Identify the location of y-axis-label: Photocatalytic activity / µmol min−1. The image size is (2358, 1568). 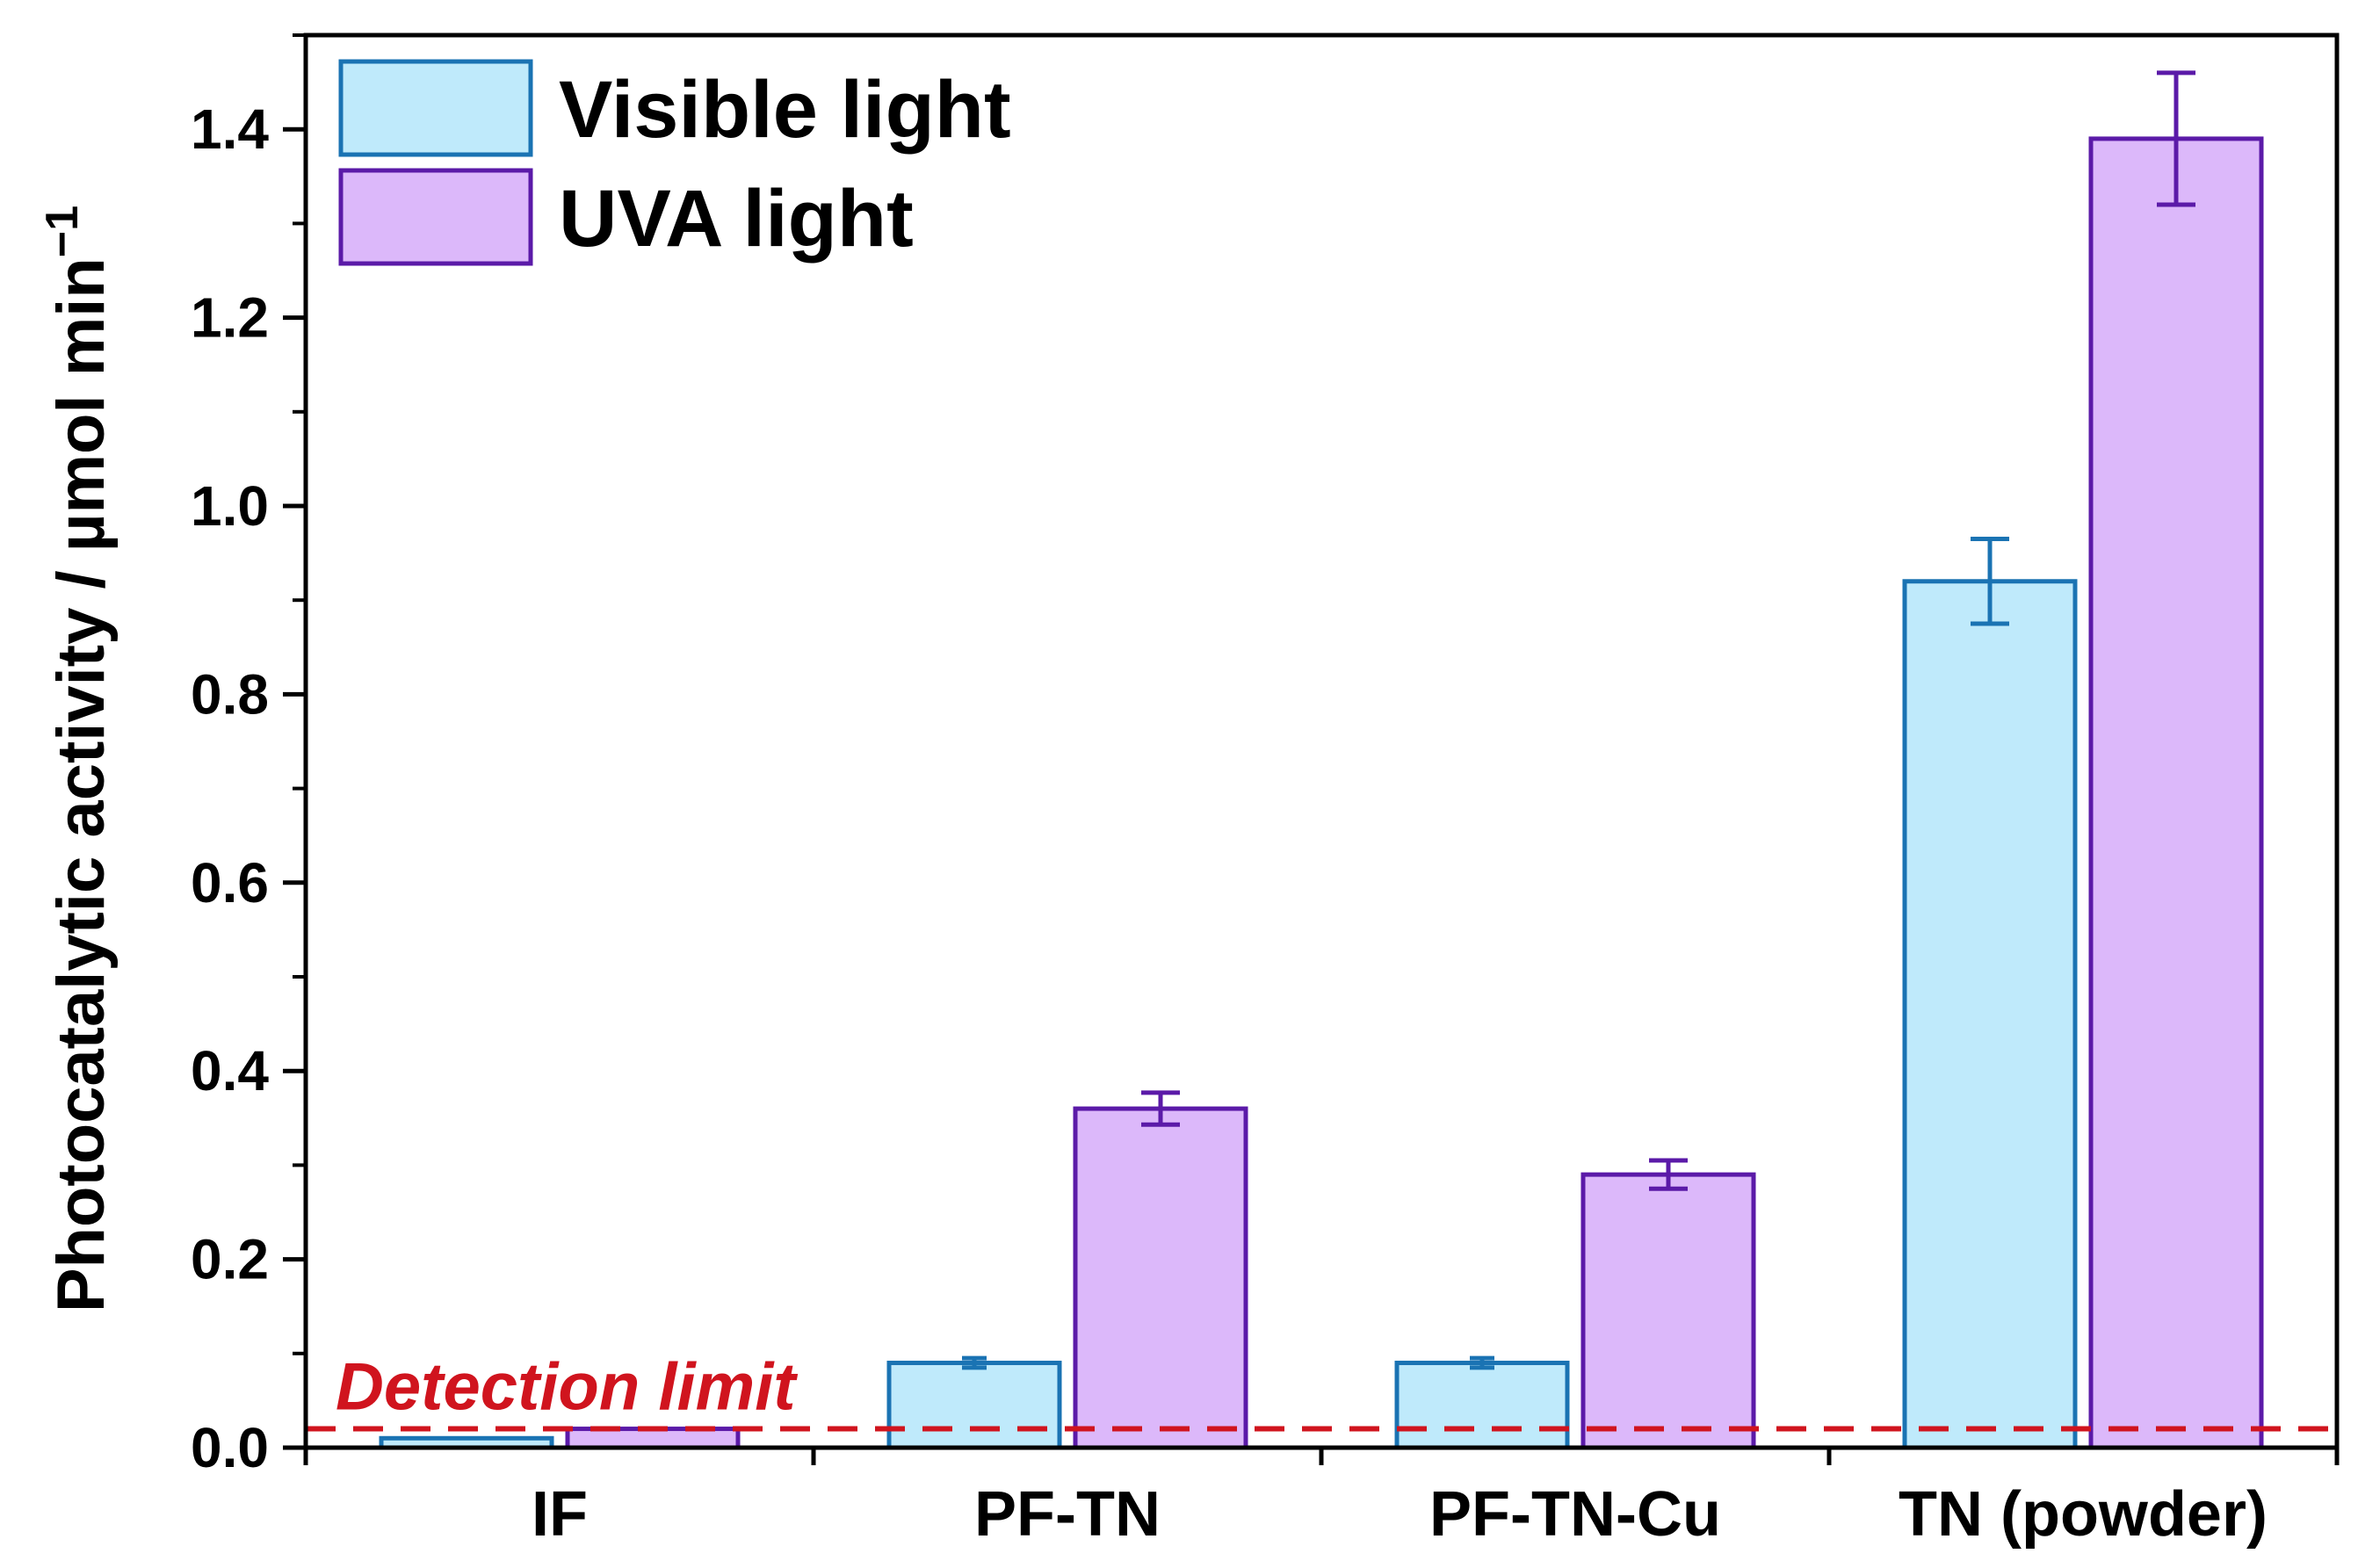
(78, 759).